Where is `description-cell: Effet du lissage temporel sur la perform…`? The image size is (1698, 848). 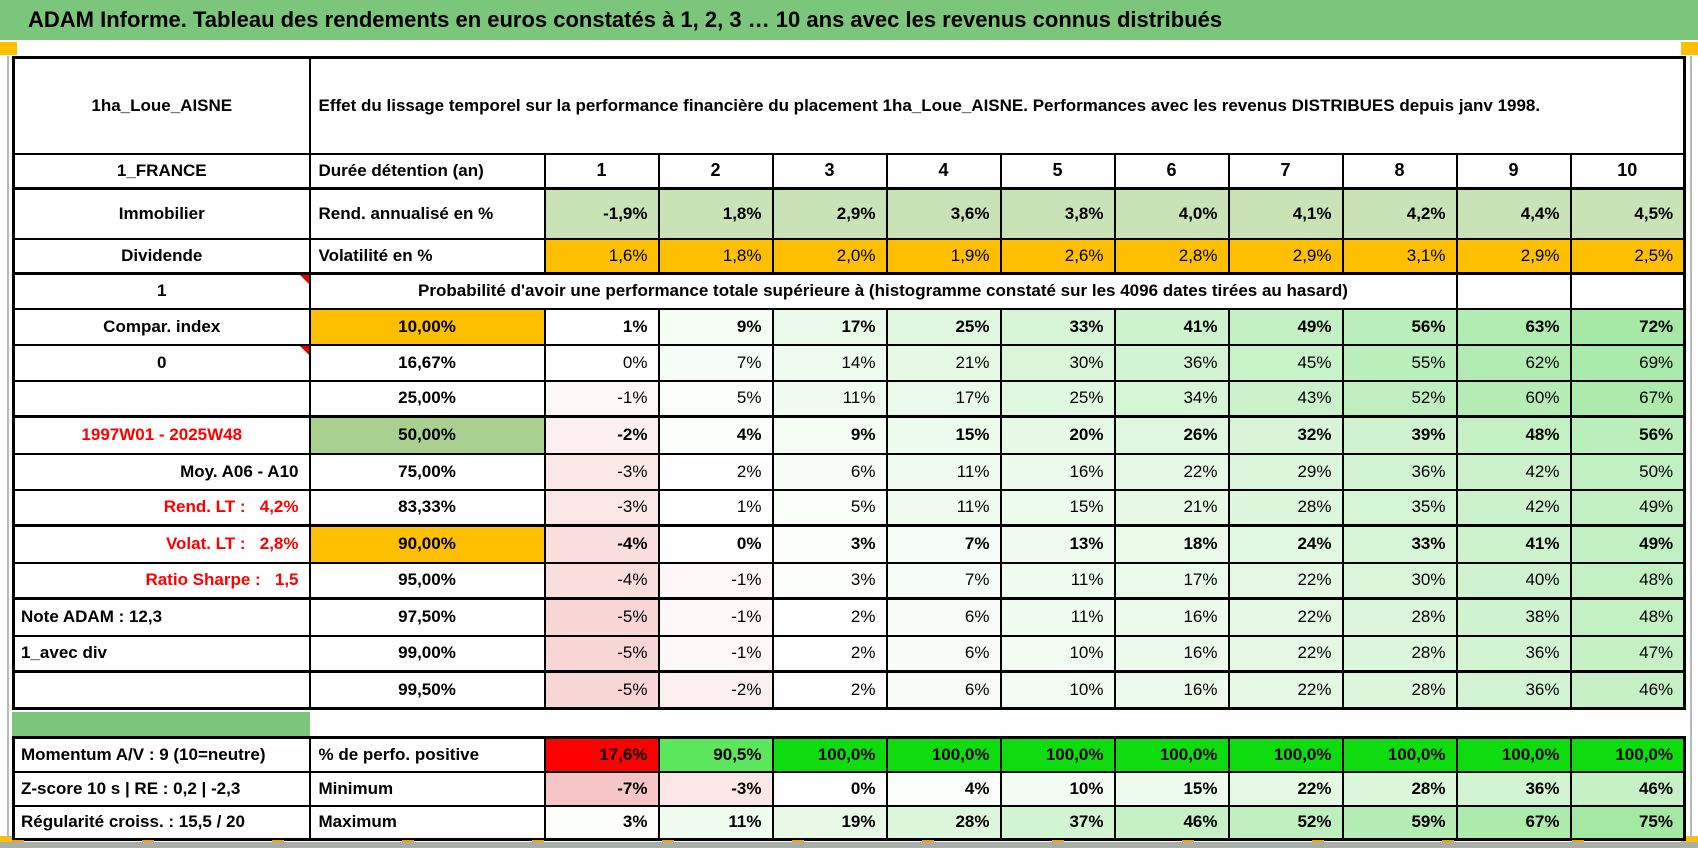 description-cell: Effet du lissage temporel sur la perform… is located at coordinates (997, 105).